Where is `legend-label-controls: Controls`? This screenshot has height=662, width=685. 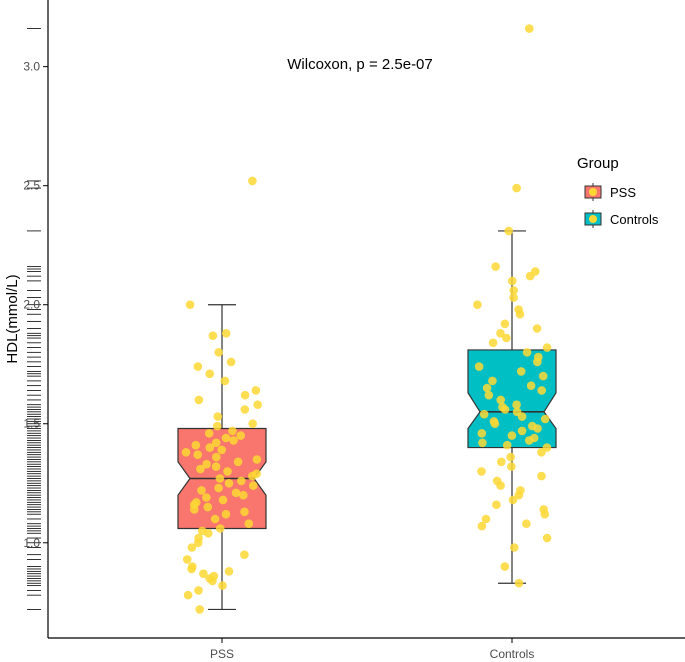 legend-label-controls: Controls is located at coordinates (634, 219).